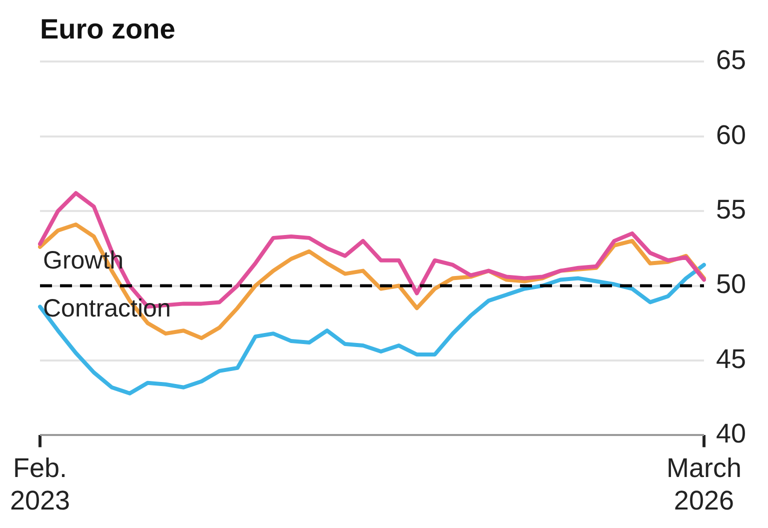 Image resolution: width=768 pixels, height=528 pixels. What do you see at coordinates (704, 484) in the screenshot?
I see `x-tick-label: March 2026` at bounding box center [704, 484].